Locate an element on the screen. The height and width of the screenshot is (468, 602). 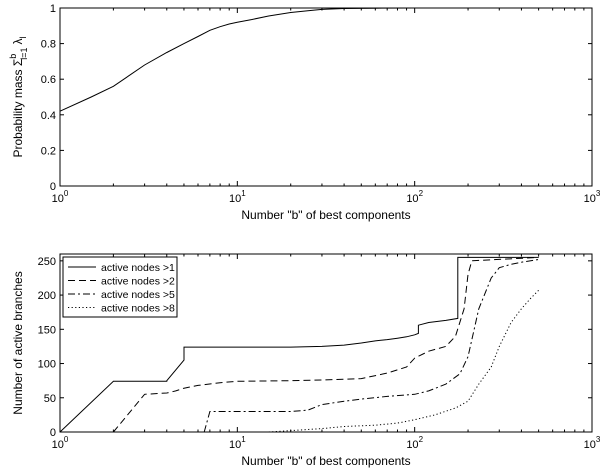
y-tick-label: 50 is located at coordinates (50, 399).